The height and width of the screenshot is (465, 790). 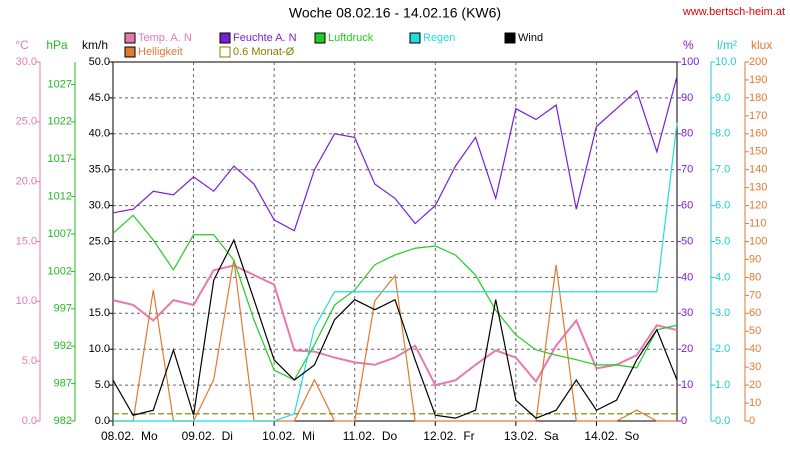 I want to click on y-tick-label: 1017, so click(x=60, y=159).